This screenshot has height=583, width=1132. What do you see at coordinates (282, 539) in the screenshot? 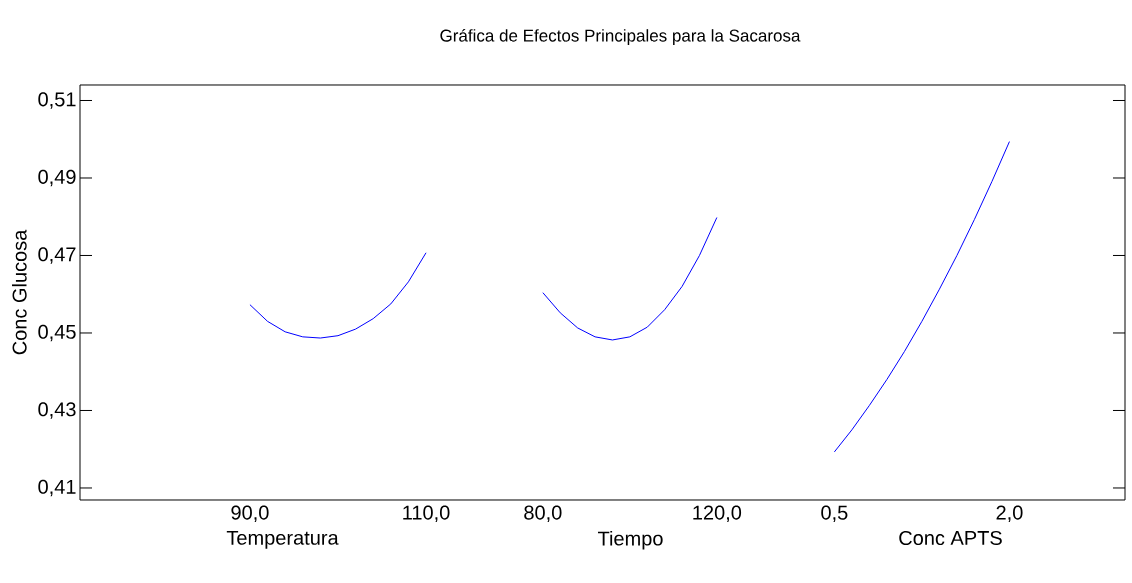
I see `x-axis-title: Temperatura` at bounding box center [282, 539].